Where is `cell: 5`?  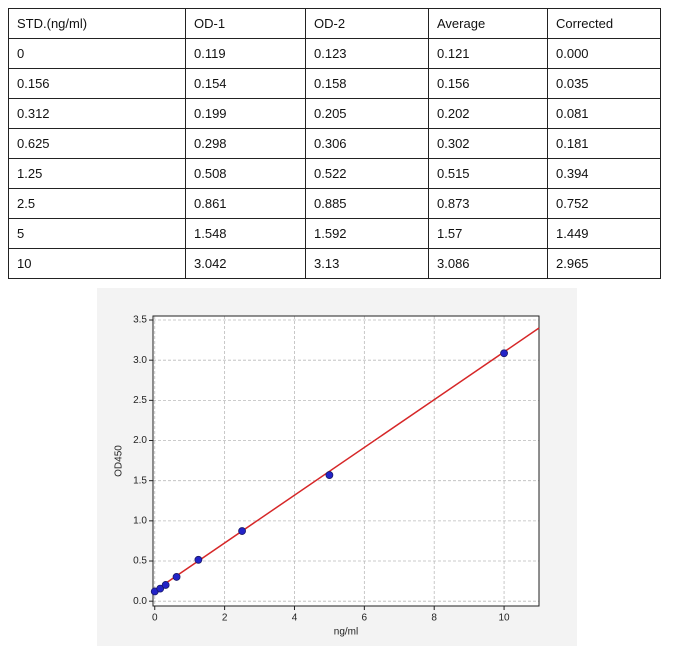 cell: 5 is located at coordinates (97, 233).